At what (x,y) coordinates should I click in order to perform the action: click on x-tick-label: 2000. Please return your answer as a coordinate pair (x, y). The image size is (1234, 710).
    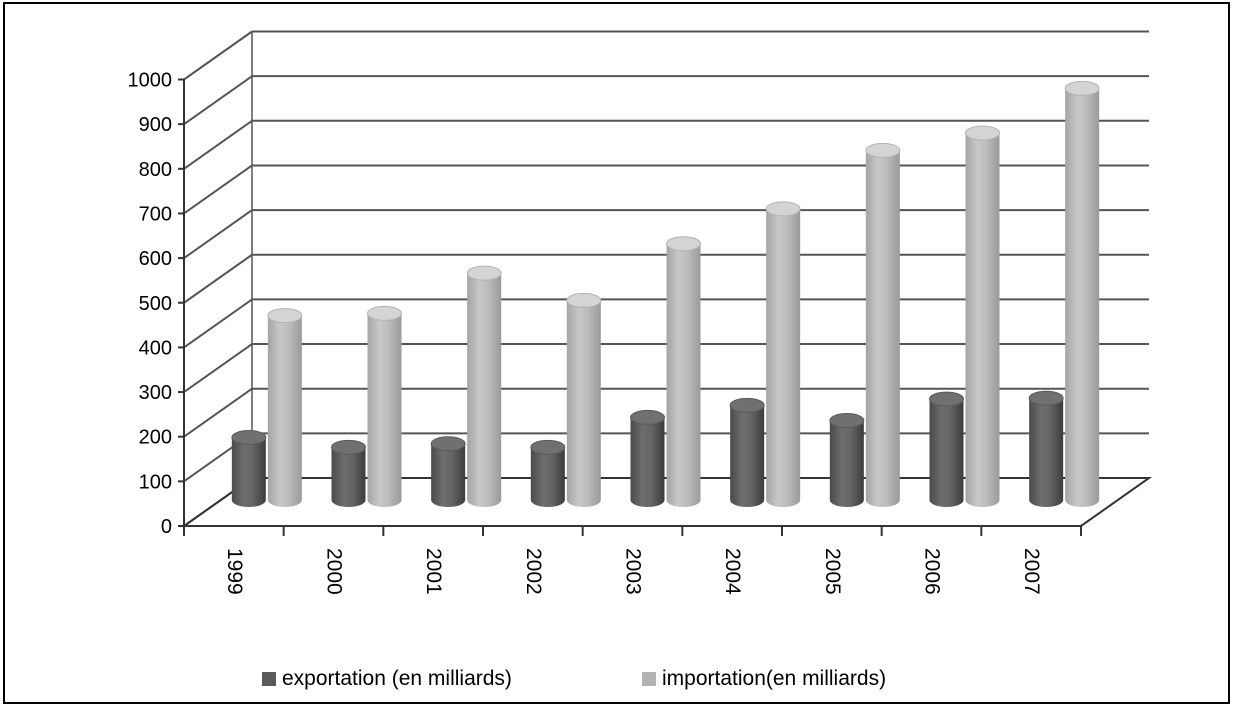
    Looking at the image, I should click on (334, 571).